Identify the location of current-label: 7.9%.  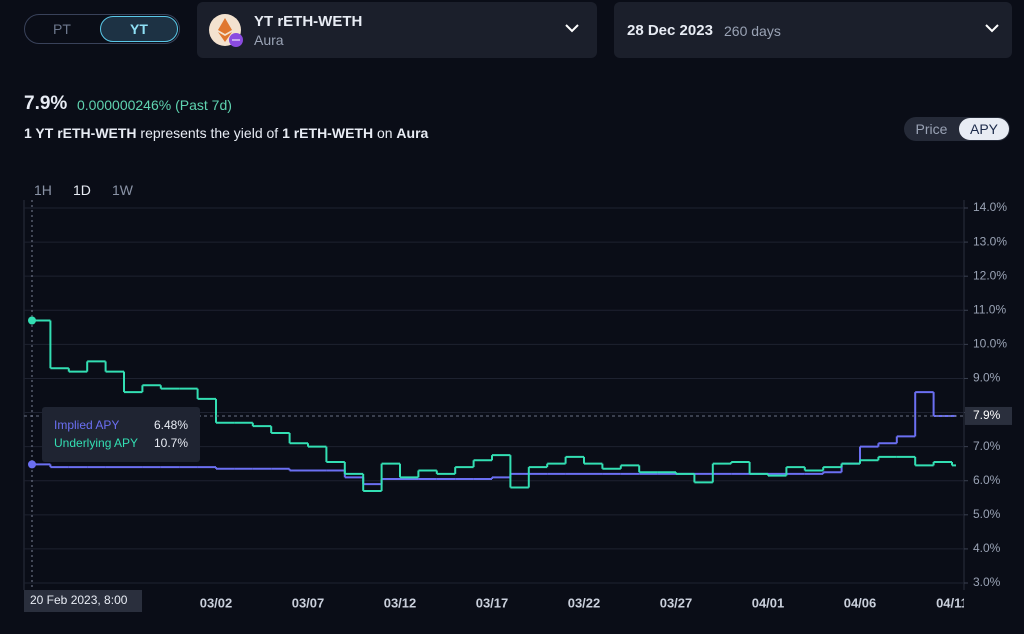
(987, 415).